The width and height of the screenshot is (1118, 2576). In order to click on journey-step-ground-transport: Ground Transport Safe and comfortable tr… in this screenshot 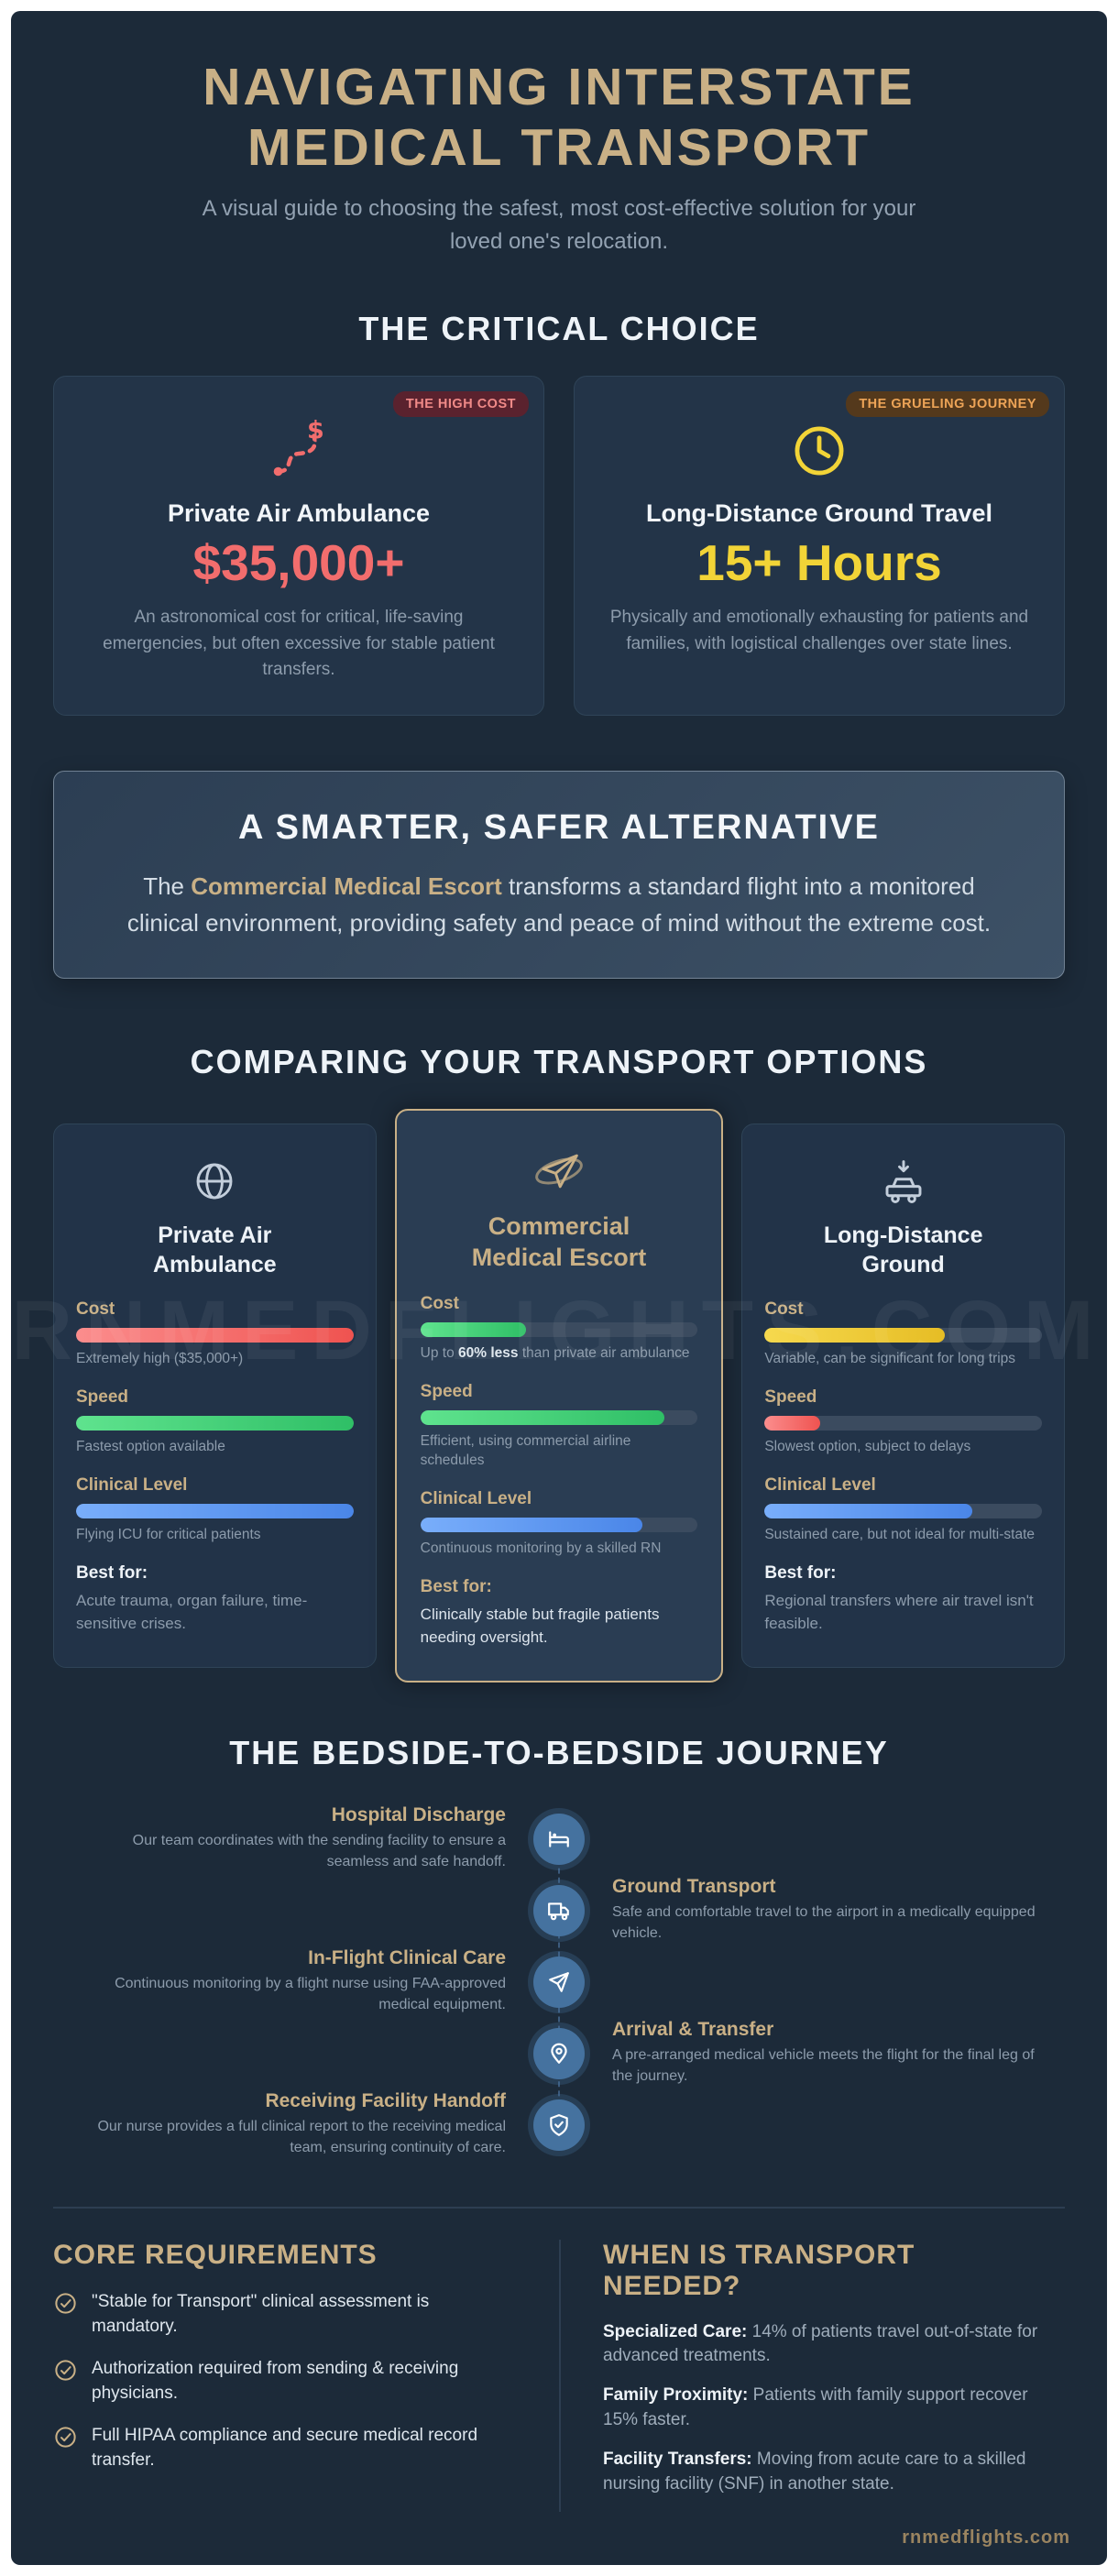, I will do `click(559, 1910)`.